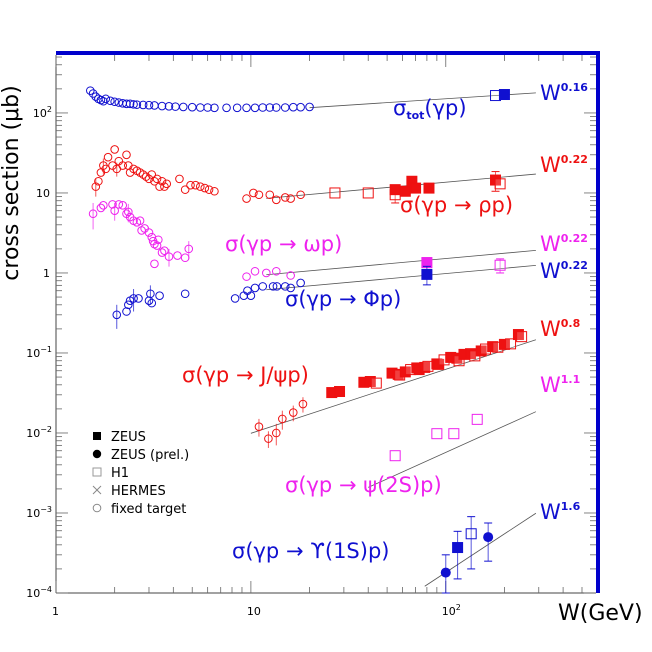 Image resolution: width=652 pixels, height=652 pixels. I want to click on power-law-label-omega: W0.22, so click(564, 244).